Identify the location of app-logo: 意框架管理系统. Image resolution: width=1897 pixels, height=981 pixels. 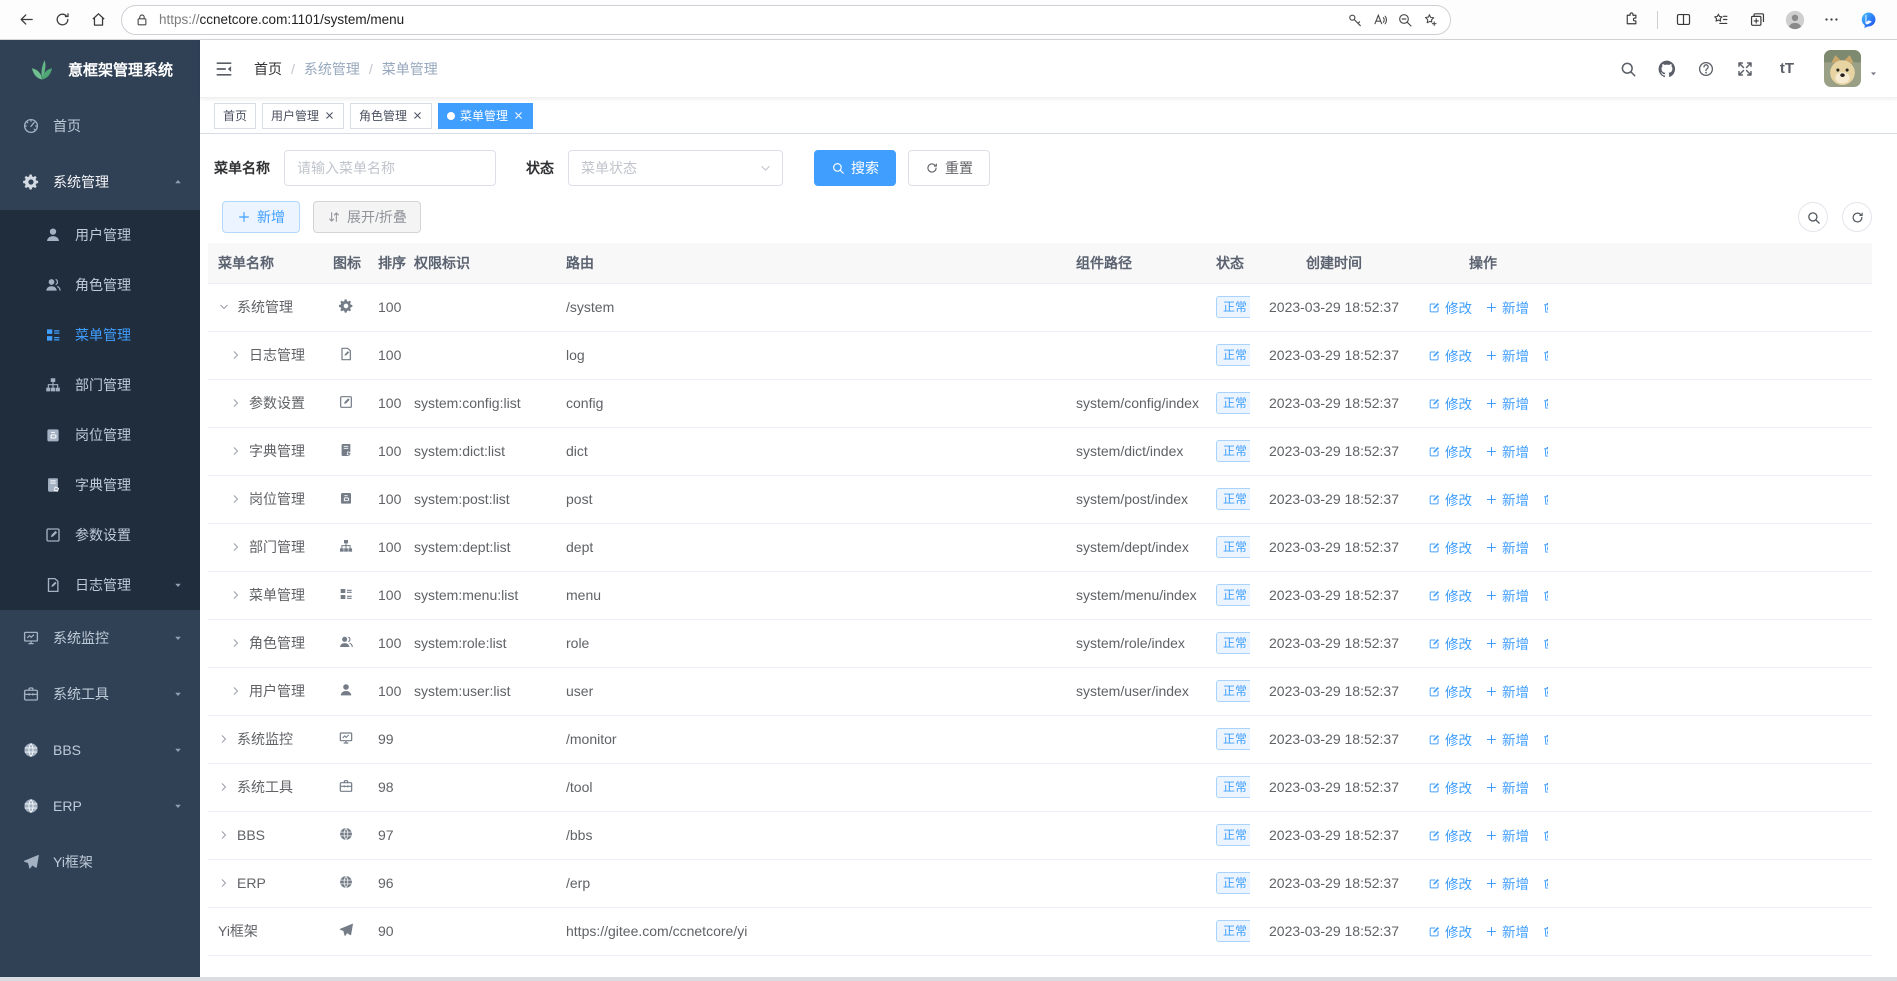
(100, 69).